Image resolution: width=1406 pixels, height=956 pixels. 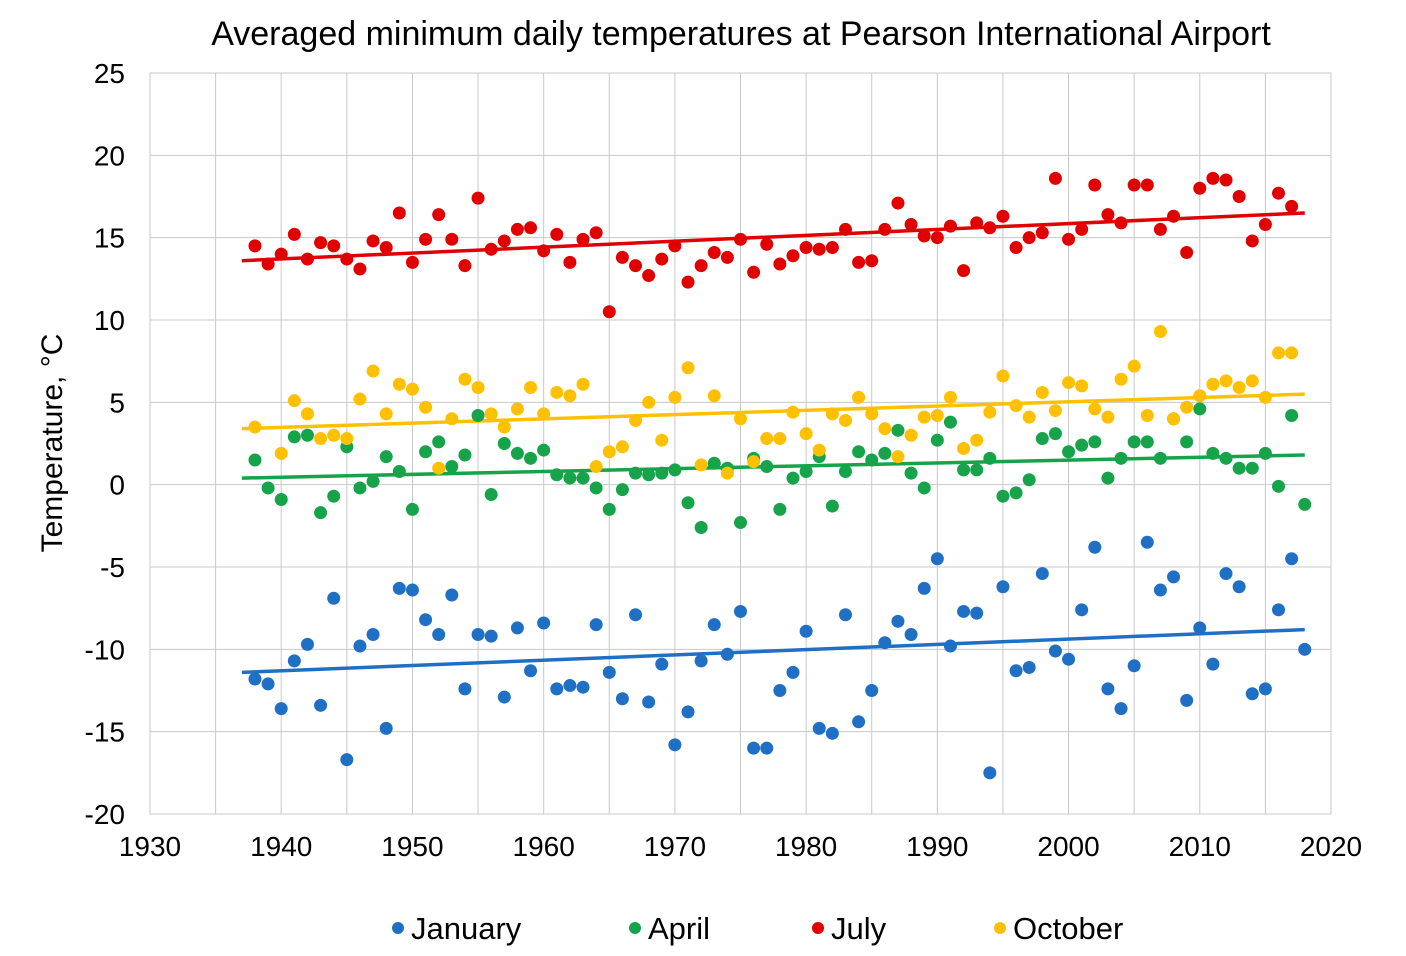 What do you see at coordinates (757, 928) in the screenshot?
I see `legend: January April July October` at bounding box center [757, 928].